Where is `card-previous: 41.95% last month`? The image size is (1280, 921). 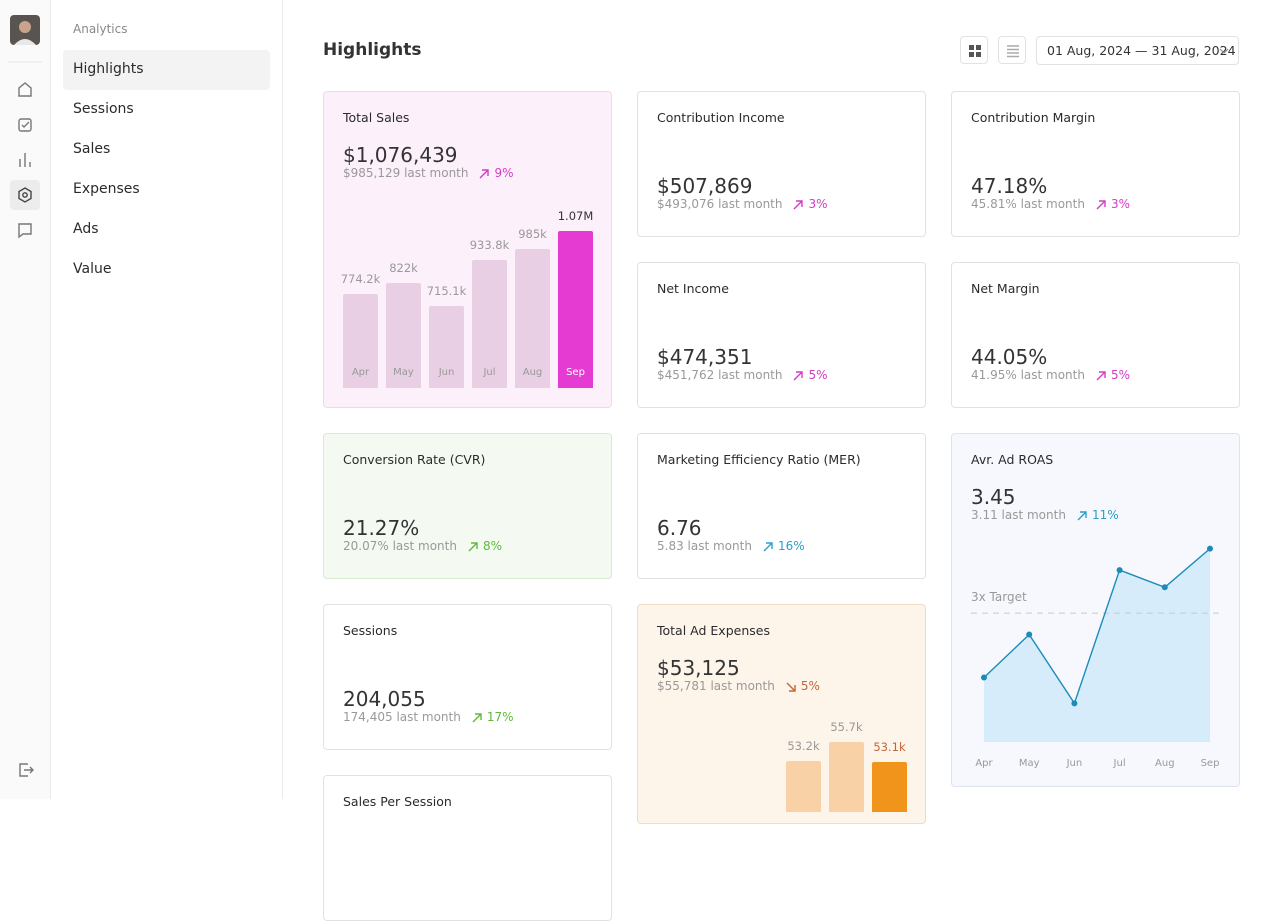
card-previous: 41.95% last month is located at coordinates (1028, 375).